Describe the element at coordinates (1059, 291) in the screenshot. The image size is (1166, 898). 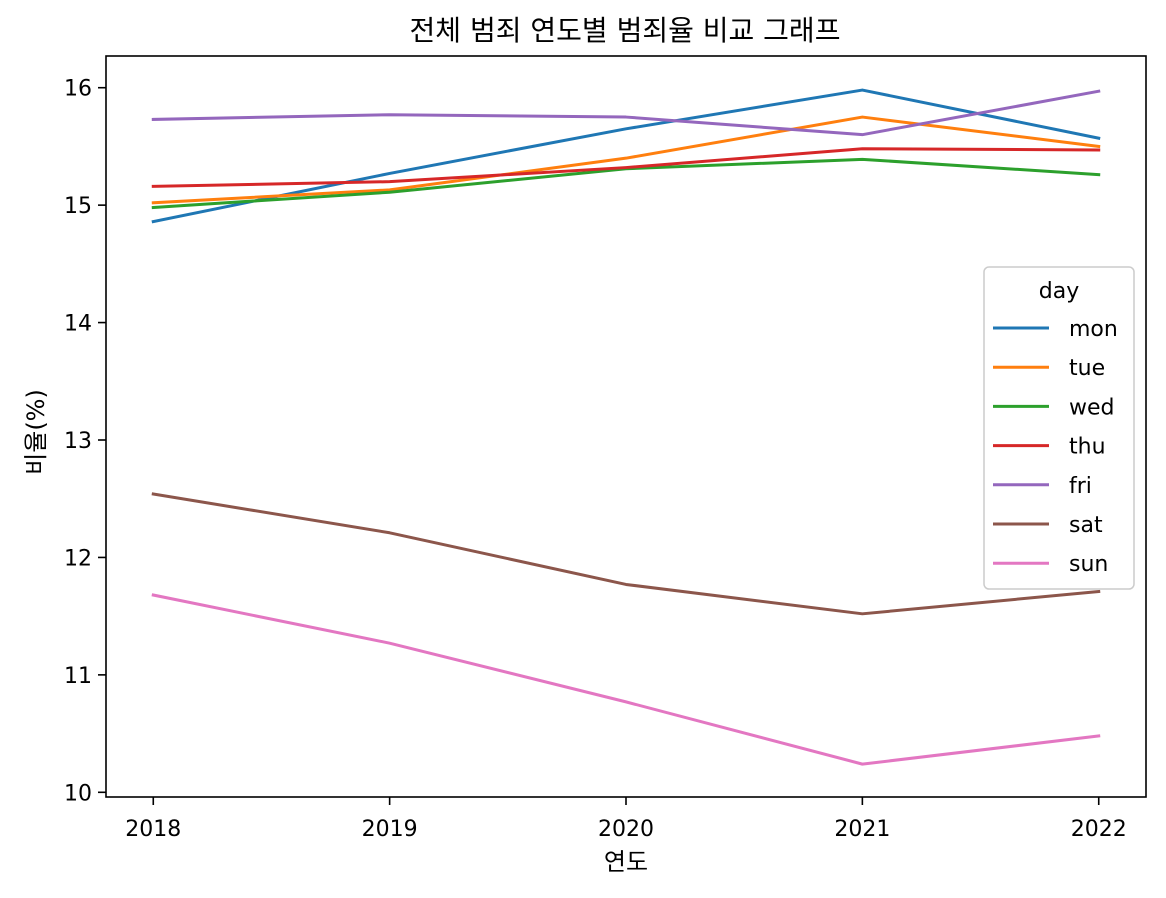
I see `legend-title: day` at that location.